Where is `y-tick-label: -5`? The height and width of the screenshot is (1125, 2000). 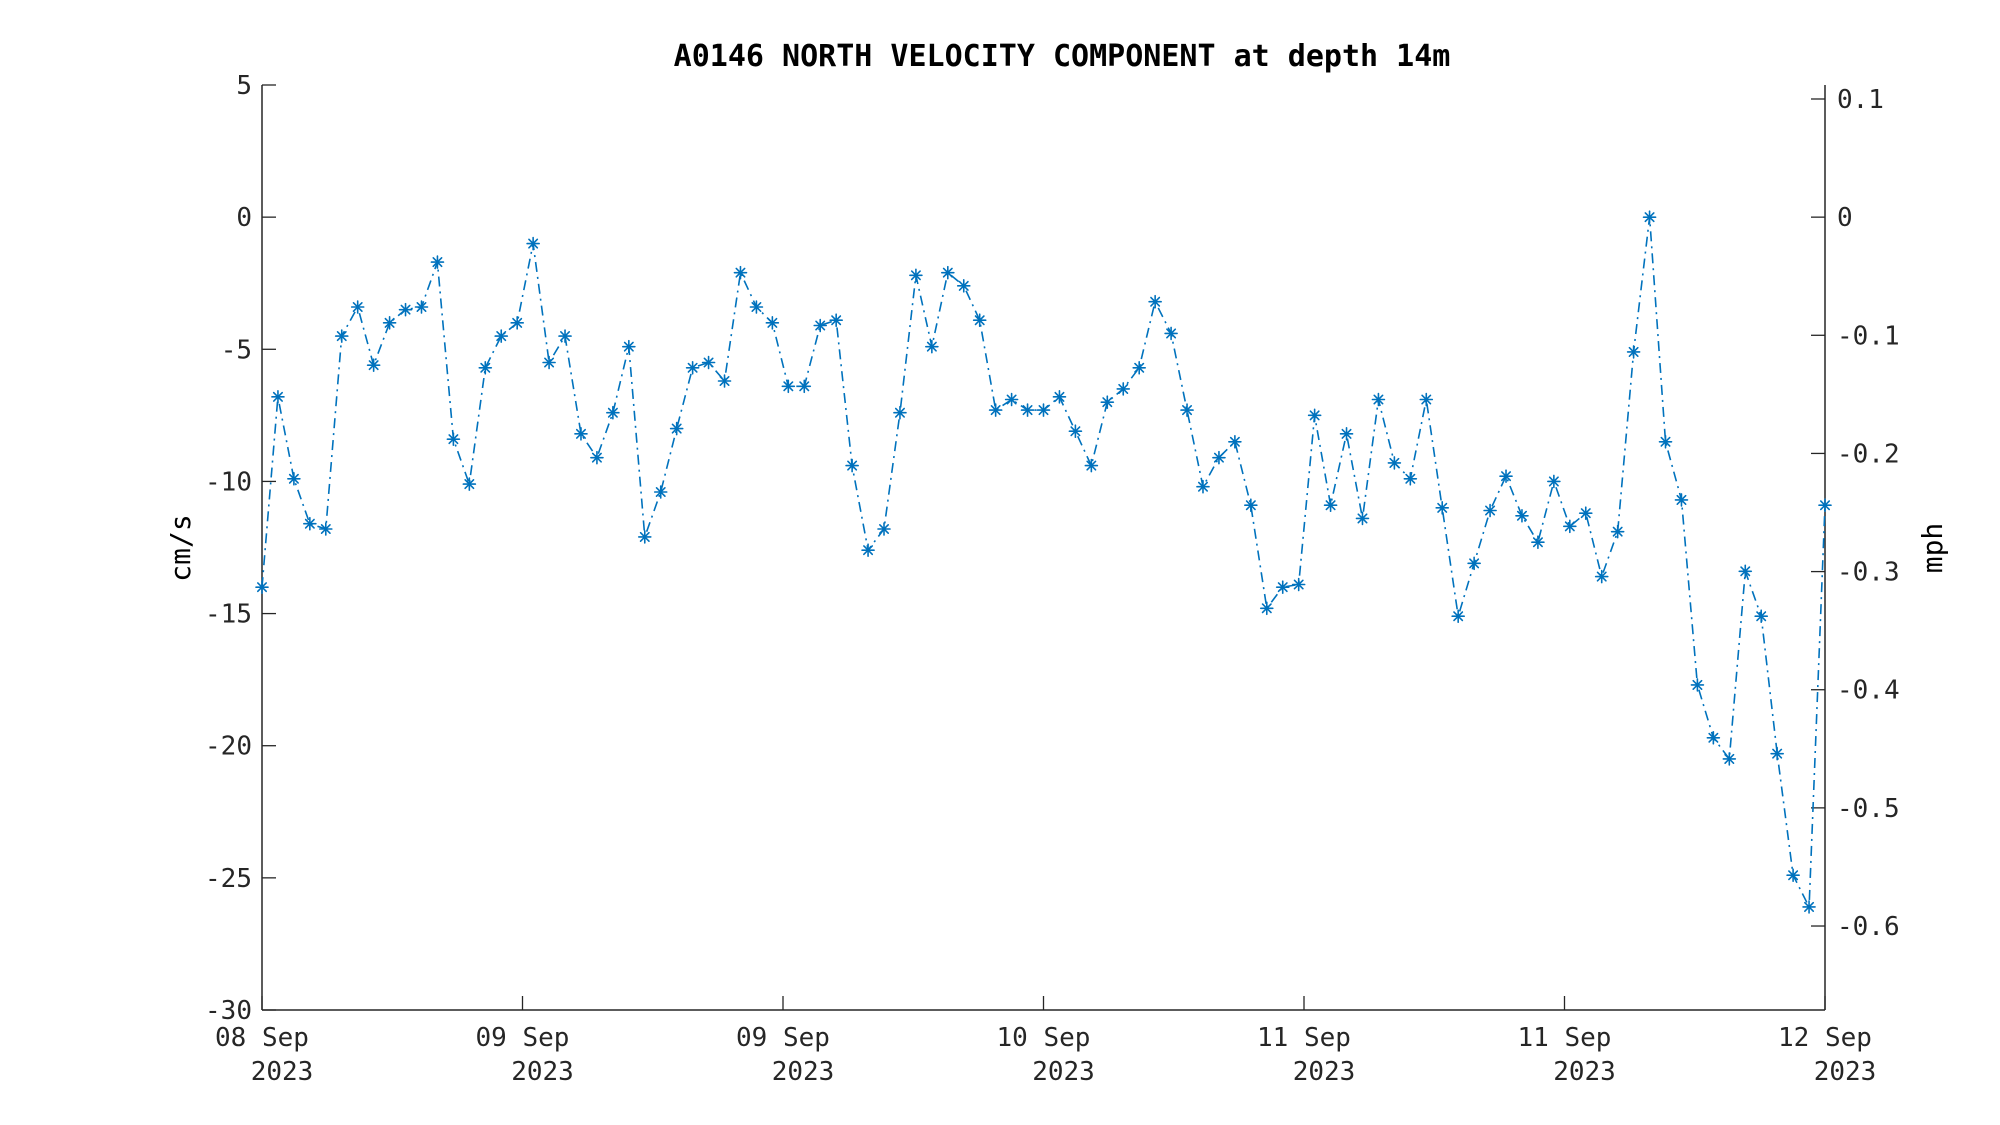
y-tick-label: -5 is located at coordinates (236, 350).